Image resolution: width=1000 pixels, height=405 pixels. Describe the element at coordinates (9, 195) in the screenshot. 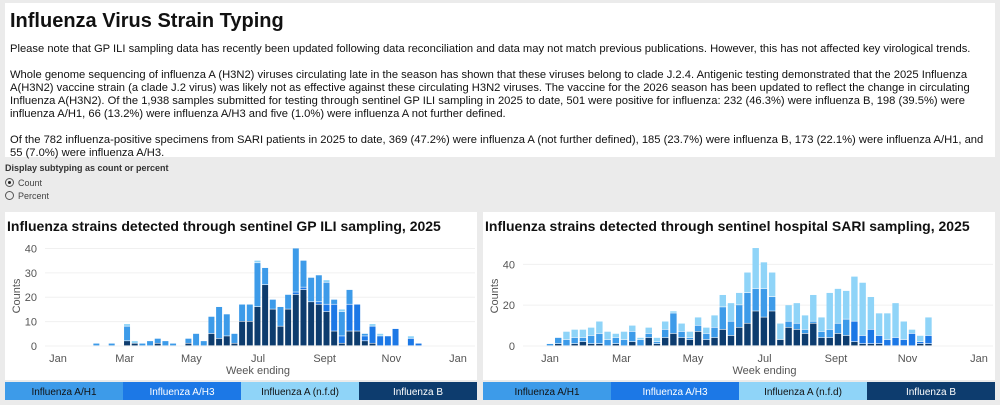

I see `radio-unselected-icon` at that location.